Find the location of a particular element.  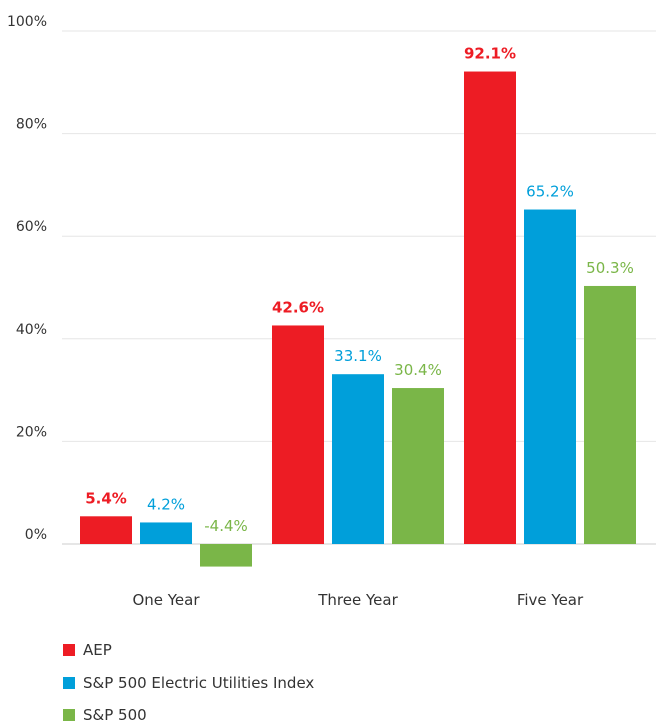

x-category-label: One Year is located at coordinates (166, 600).